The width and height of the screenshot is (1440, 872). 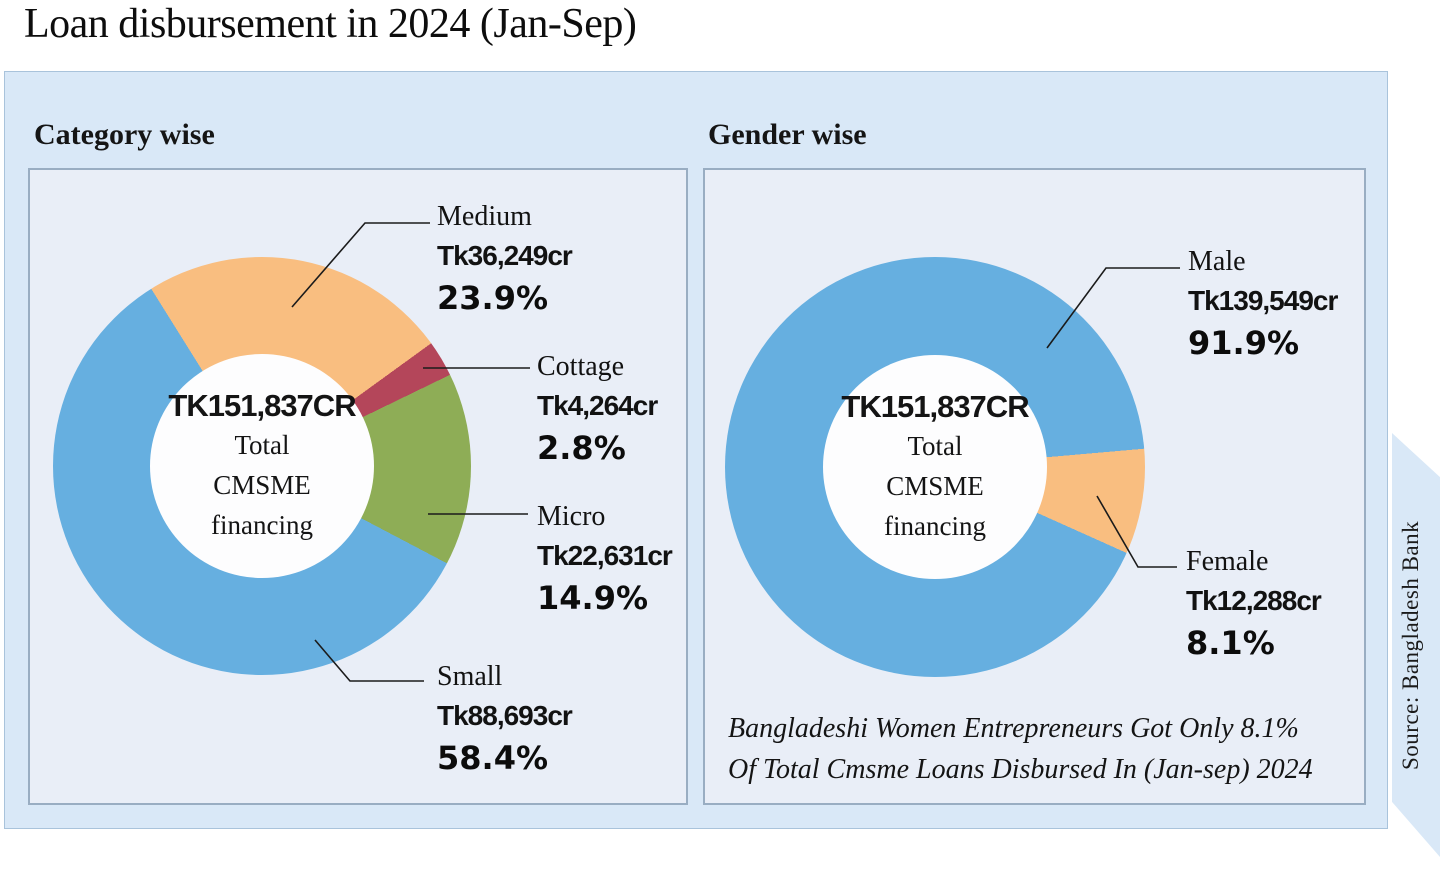 What do you see at coordinates (1227, 561) in the screenshot?
I see `slice-label: Female` at bounding box center [1227, 561].